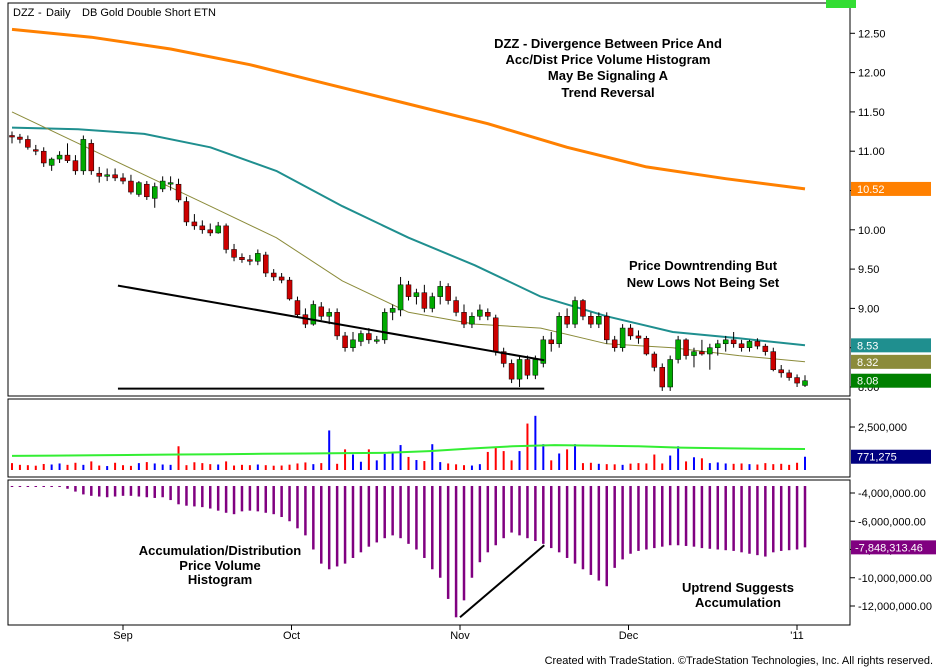 The image size is (940, 667). What do you see at coordinates (867, 382) in the screenshot?
I see `last-value-price: 8.08` at bounding box center [867, 382].